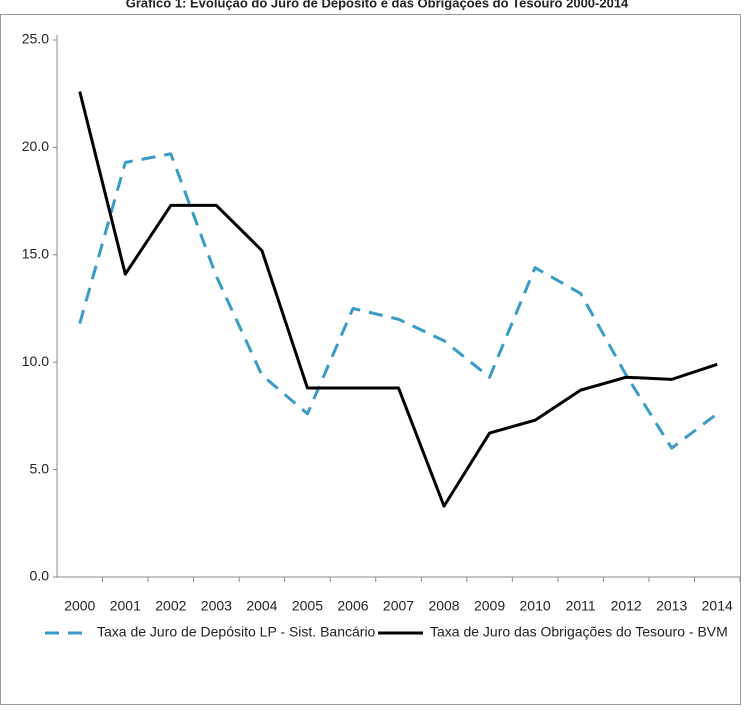  Describe the element at coordinates (170, 606) in the screenshot. I see `x-tick-label: 2002` at that location.